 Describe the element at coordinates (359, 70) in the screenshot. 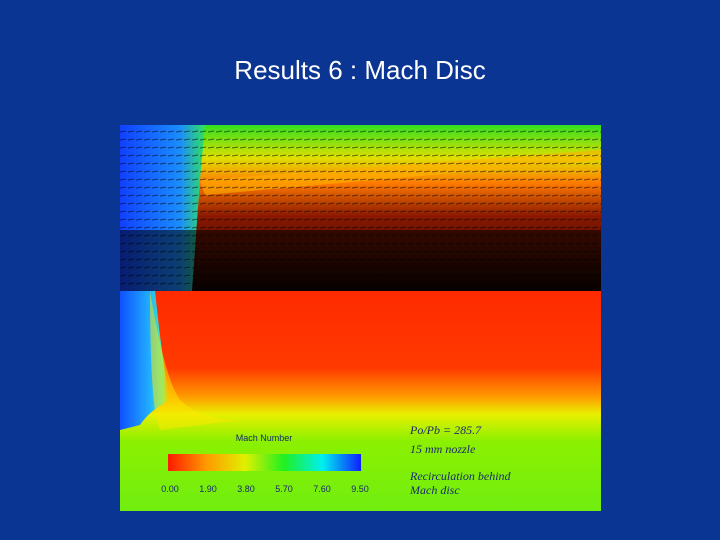

I see `slide-title: Results 6 : Mach Disc` at that location.